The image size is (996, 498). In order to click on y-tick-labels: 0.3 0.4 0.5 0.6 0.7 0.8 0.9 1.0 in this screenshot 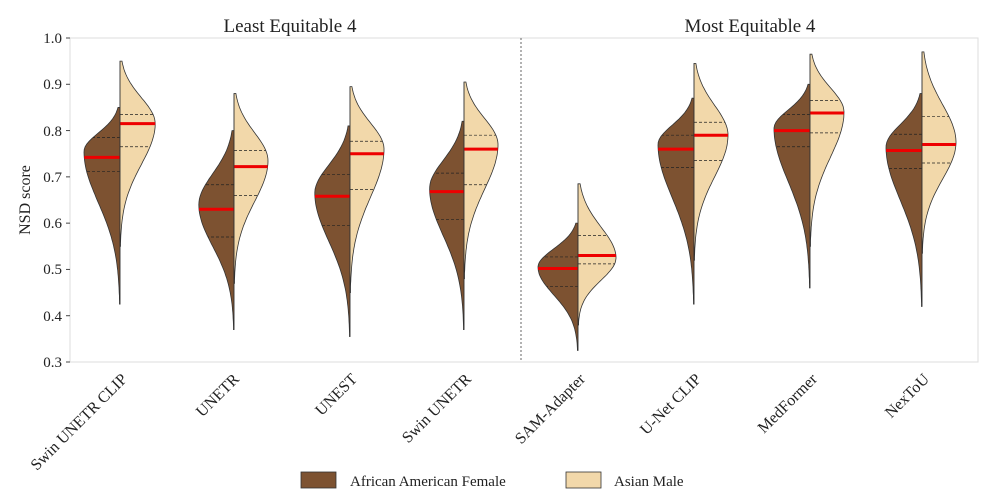, I will do `click(52, 201)`.